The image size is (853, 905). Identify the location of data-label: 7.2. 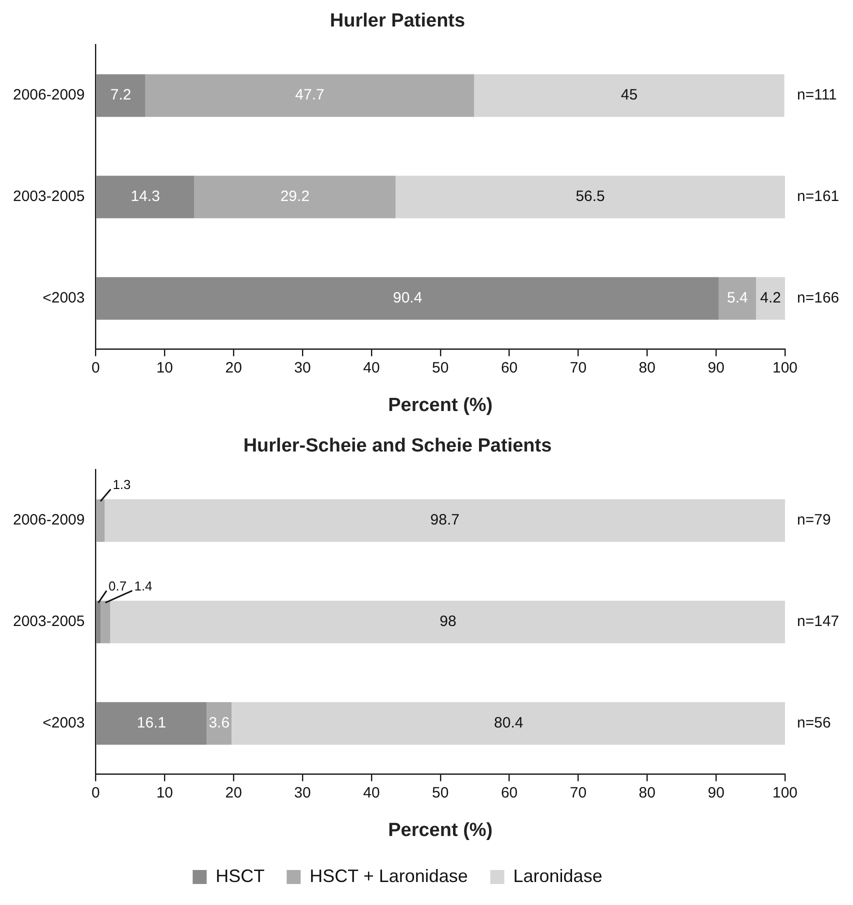
(121, 95).